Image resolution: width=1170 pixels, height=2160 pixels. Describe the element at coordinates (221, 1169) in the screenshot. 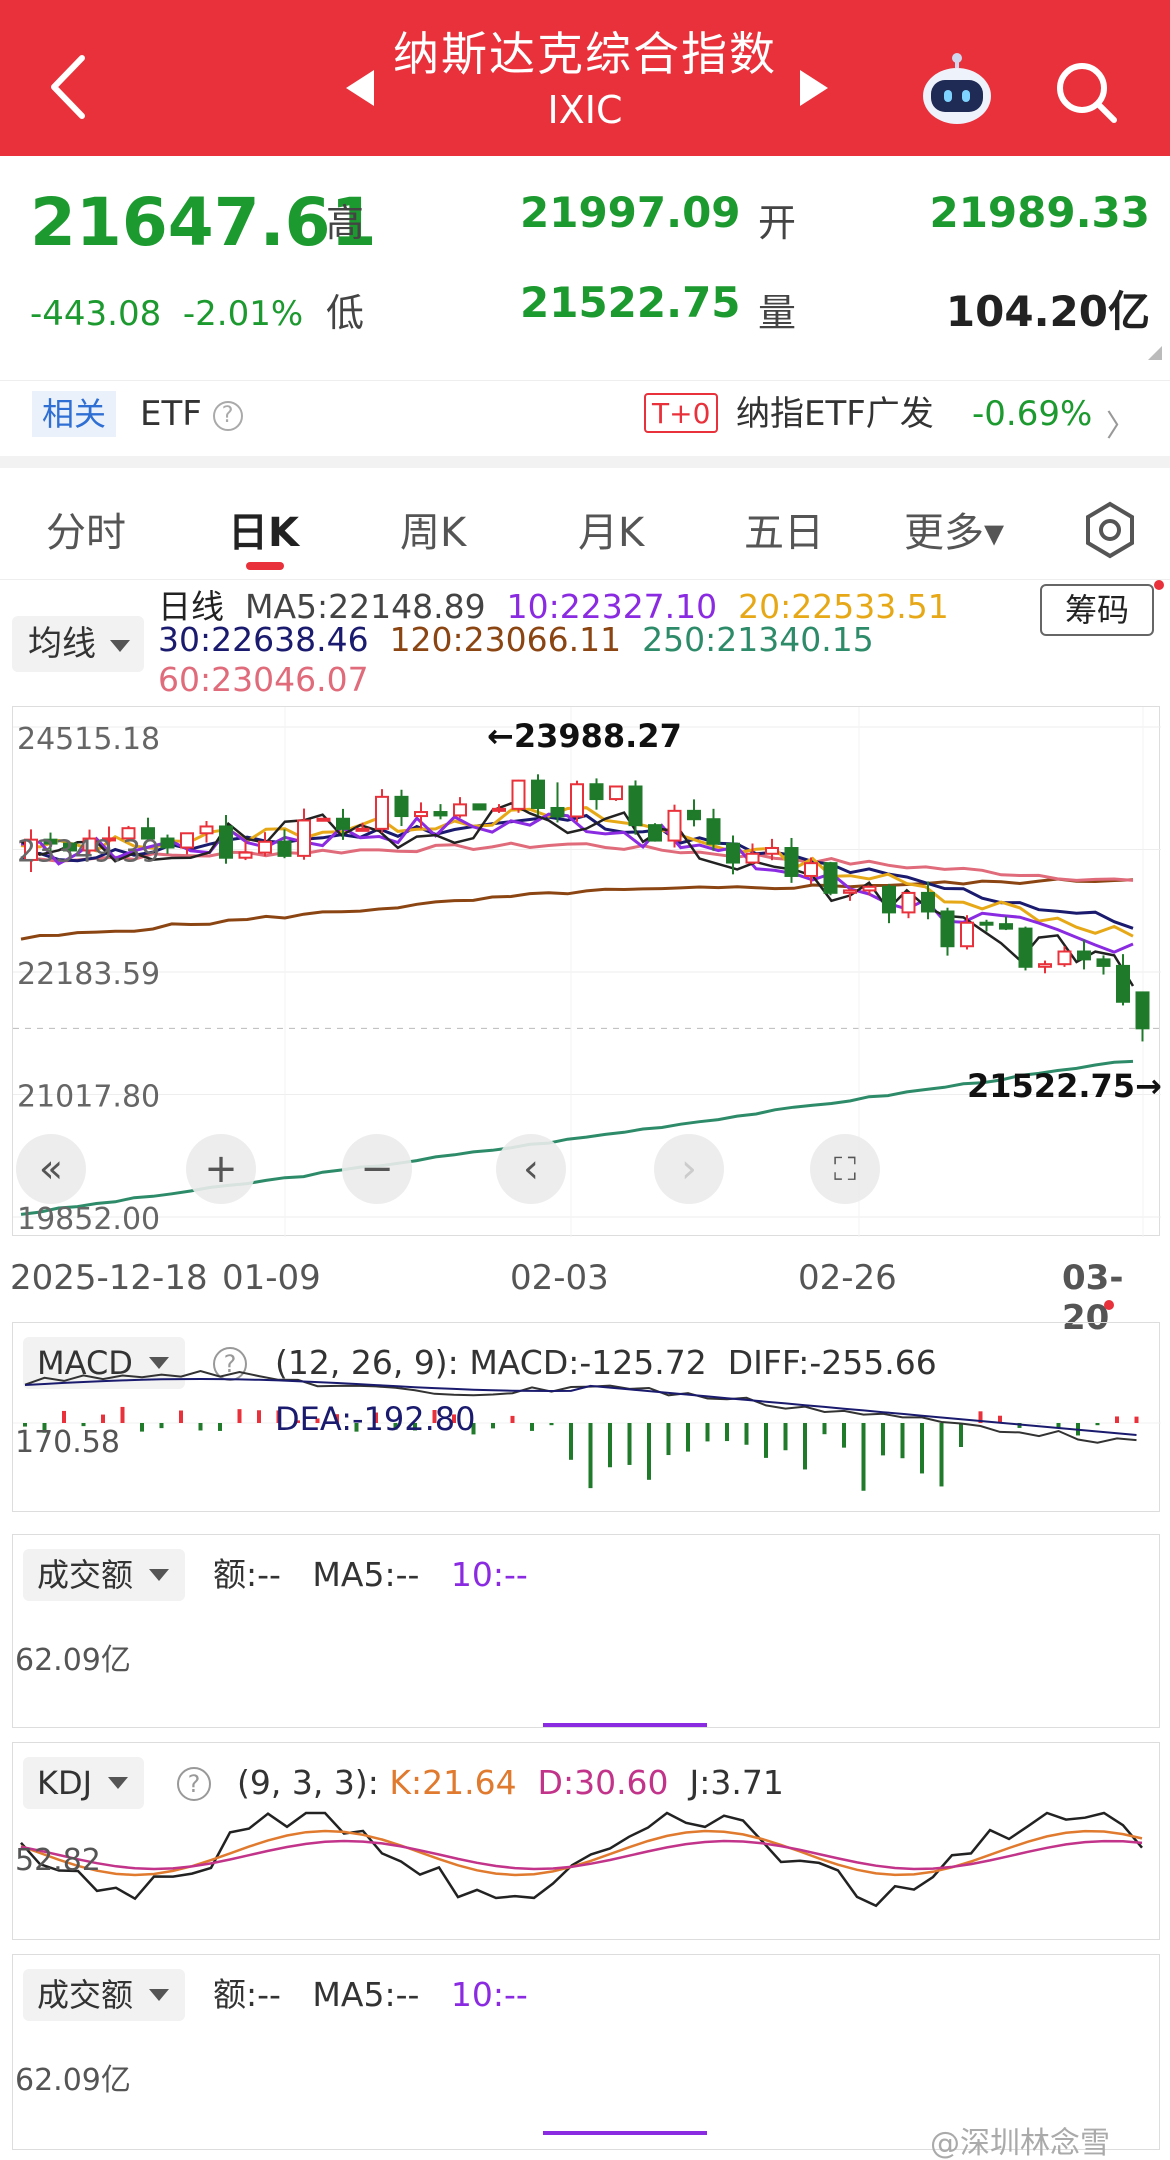

I see `zoom-in-button: +` at that location.